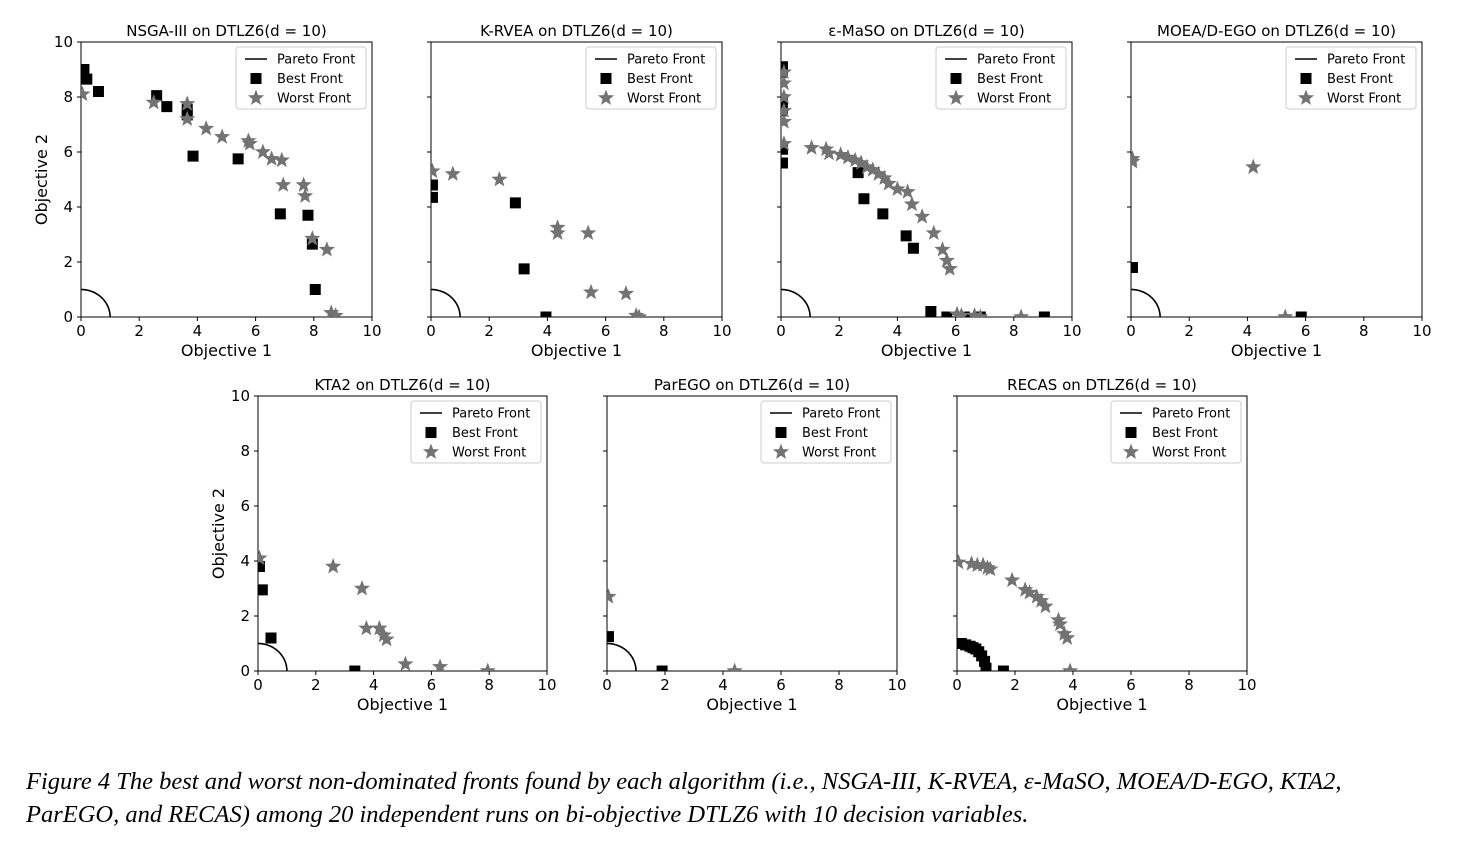 This screenshot has width=1458, height=850. I want to click on legend-worst-label: Worst Front, so click(664, 99).